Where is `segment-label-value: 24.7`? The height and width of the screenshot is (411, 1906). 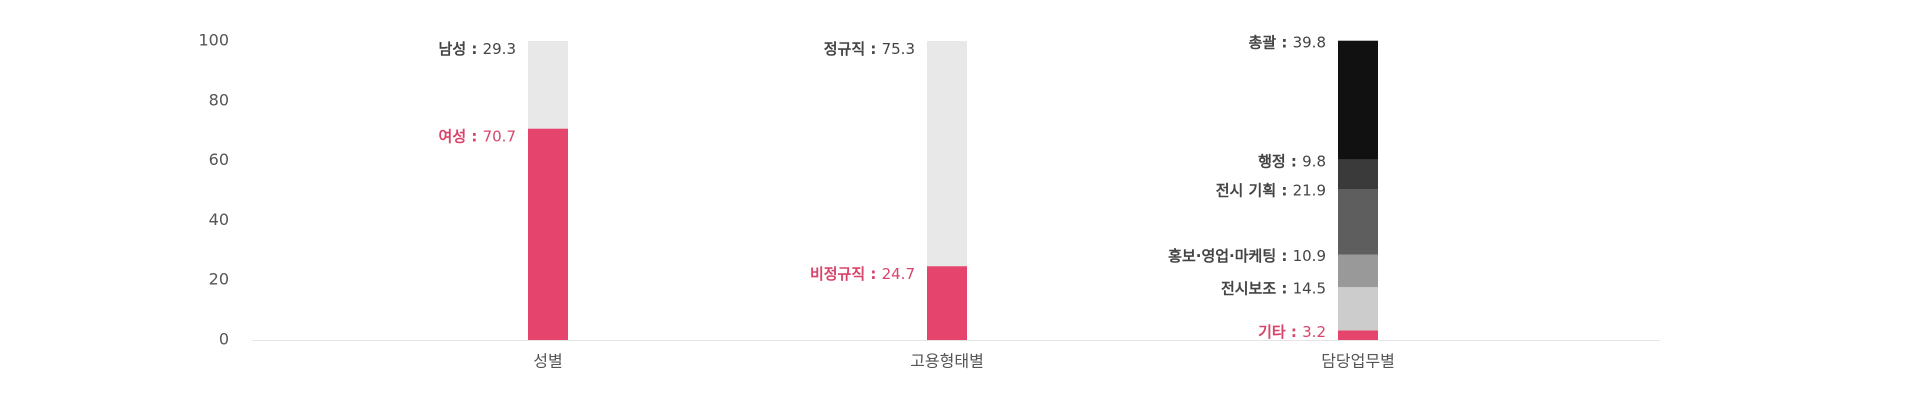 segment-label-value: 24.7 is located at coordinates (898, 274).